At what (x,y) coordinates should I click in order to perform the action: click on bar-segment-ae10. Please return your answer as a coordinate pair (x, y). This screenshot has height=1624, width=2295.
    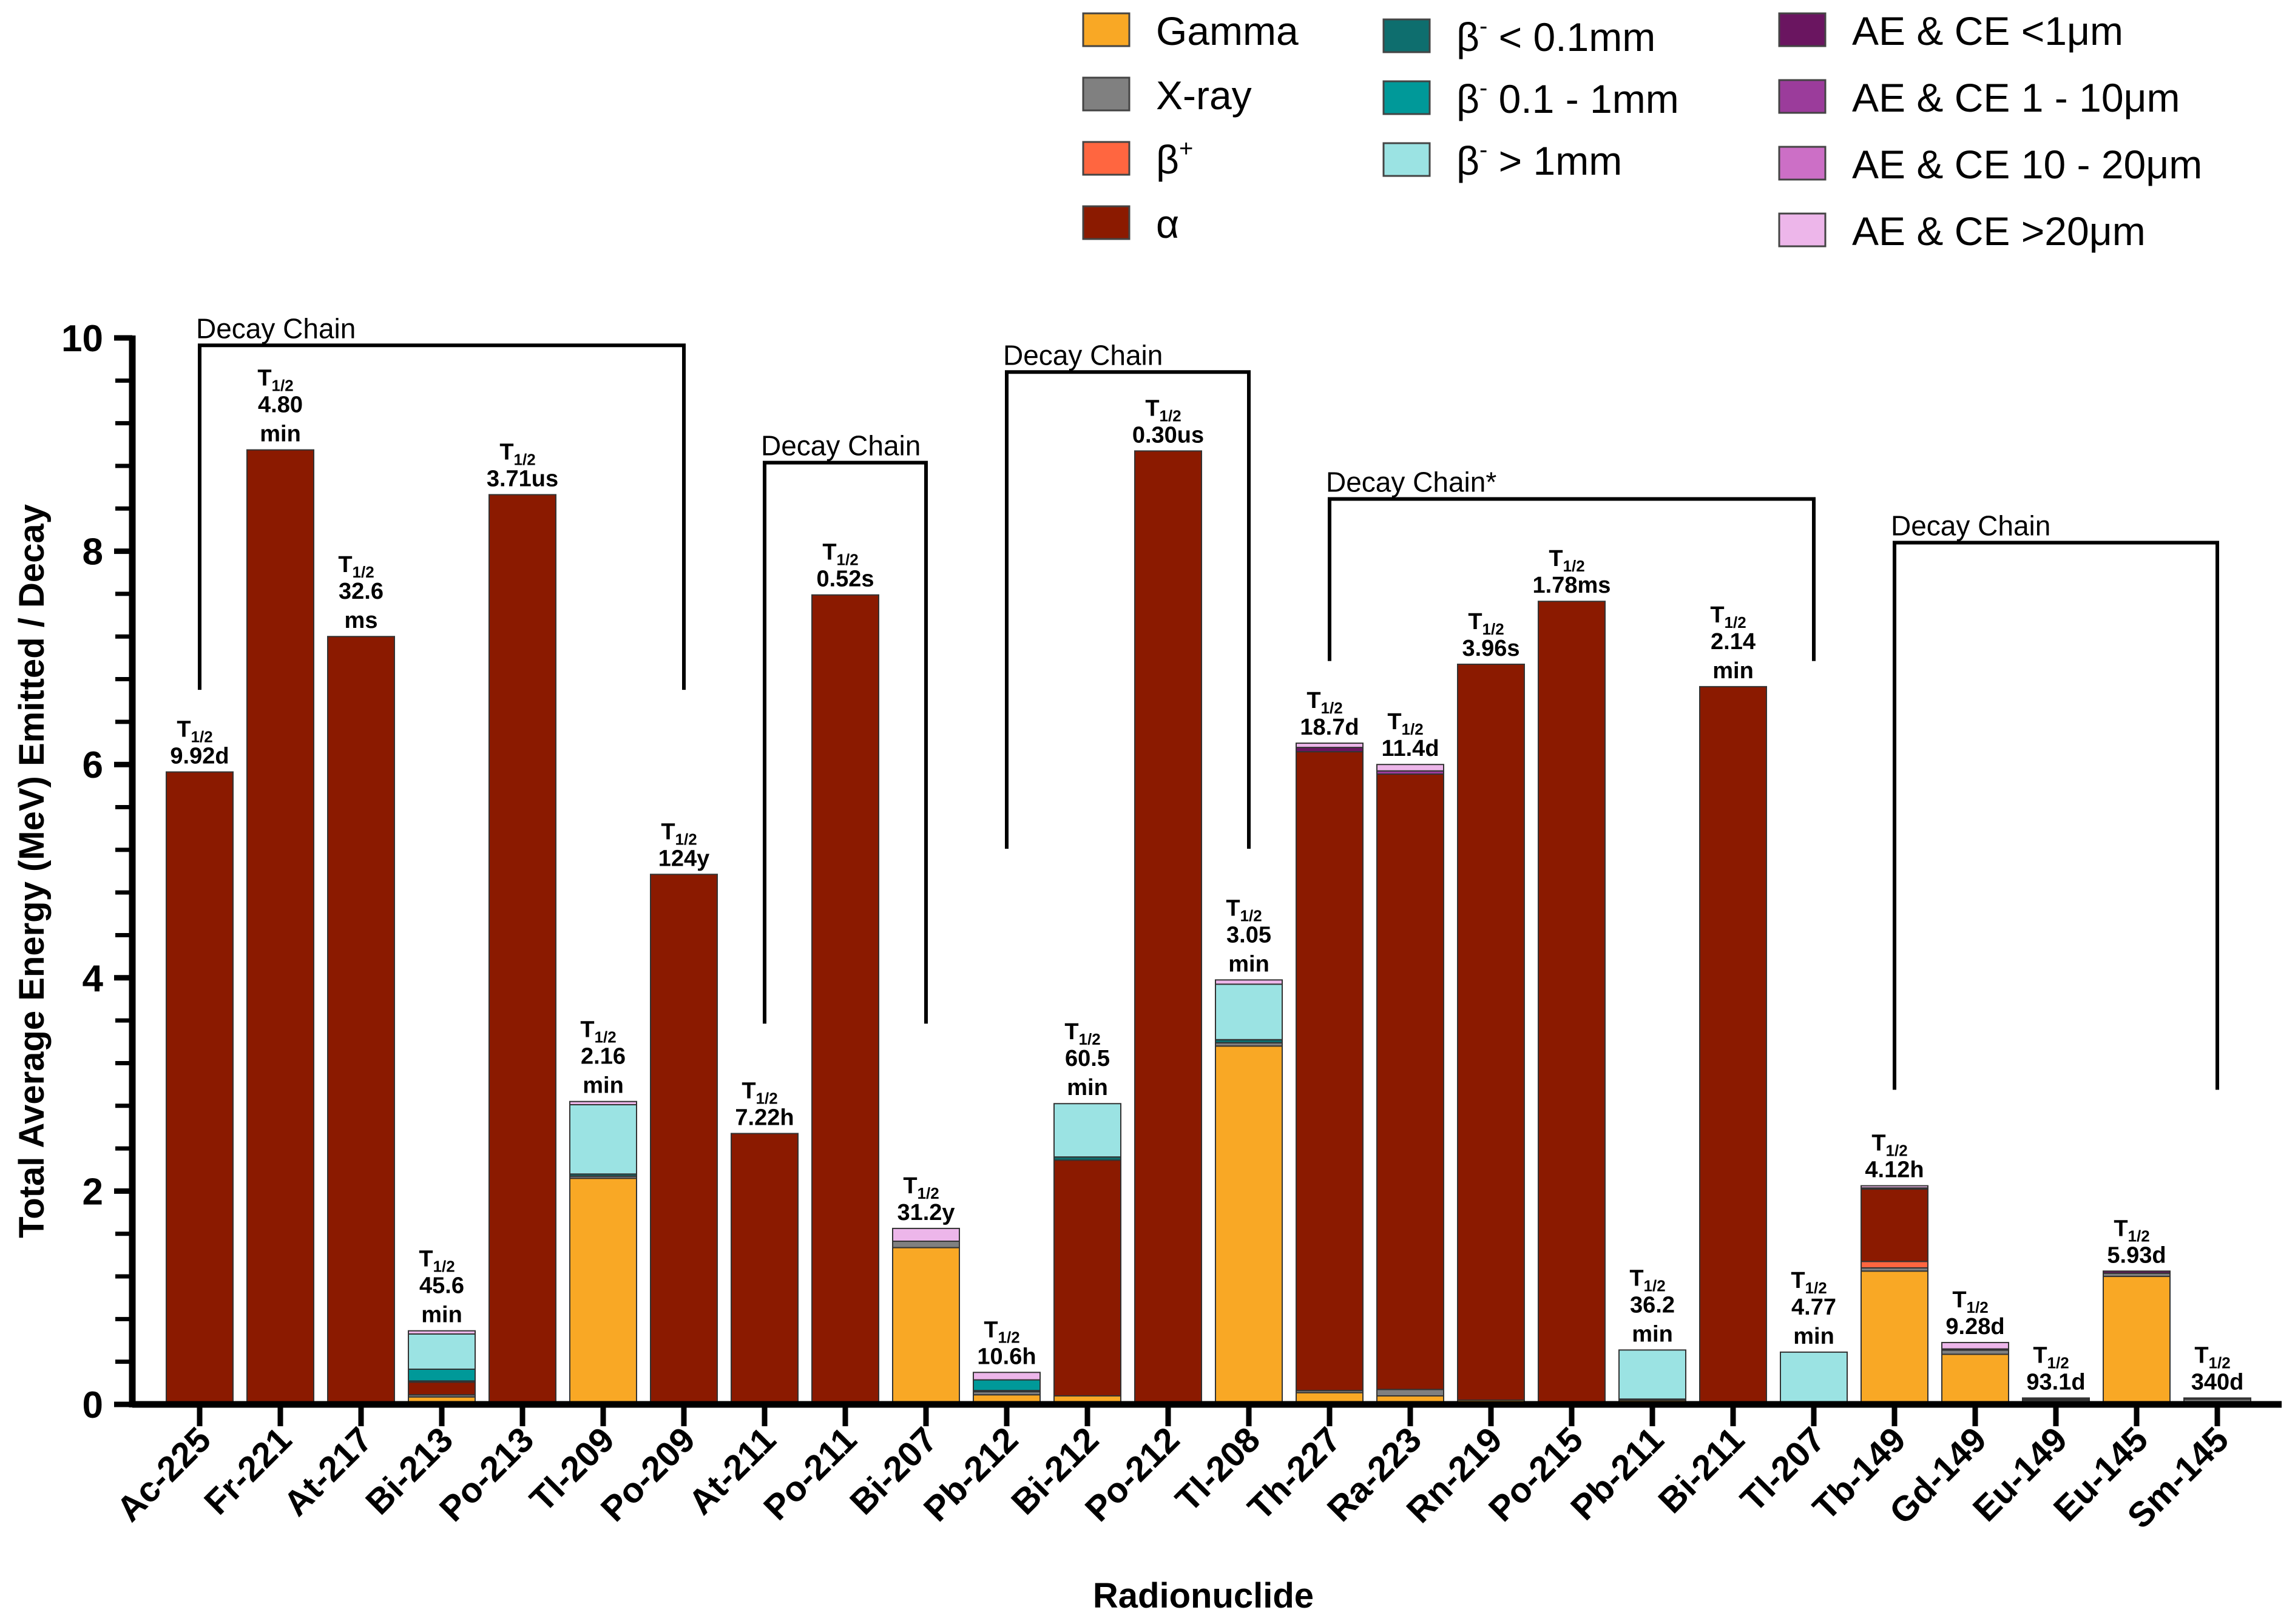
    Looking at the image, I should click on (2056, 1399).